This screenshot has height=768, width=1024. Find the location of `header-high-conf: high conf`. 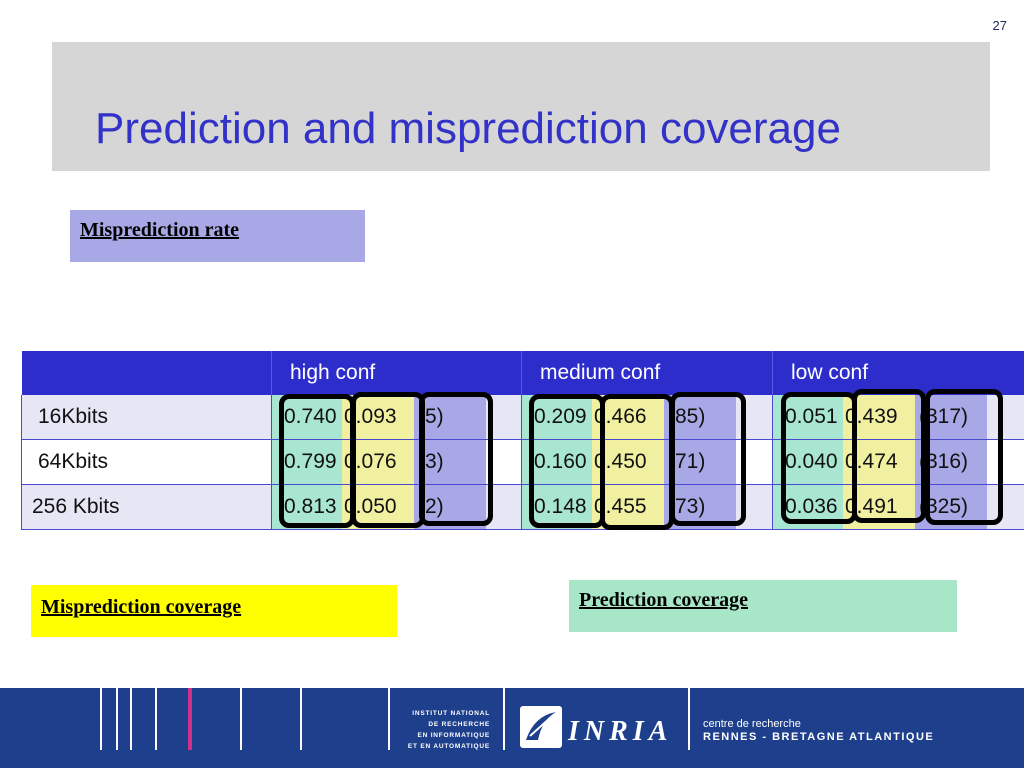

header-high-conf: high conf is located at coordinates (396, 373).